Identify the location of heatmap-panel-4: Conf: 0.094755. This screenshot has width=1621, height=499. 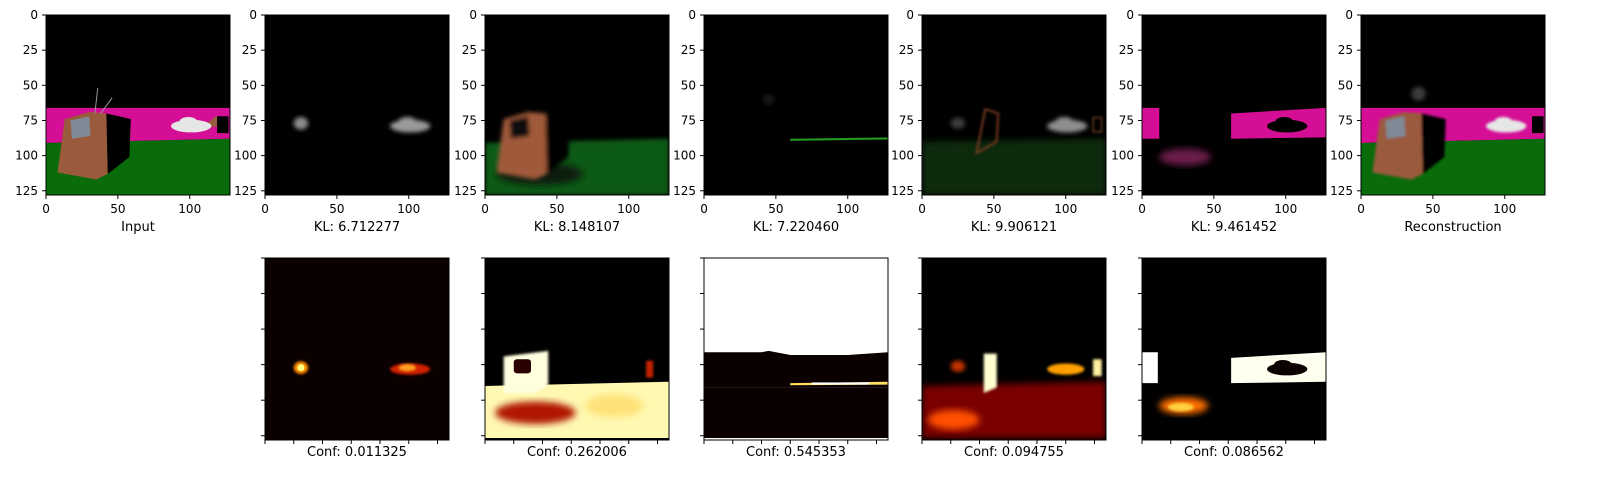
(1012, 358).